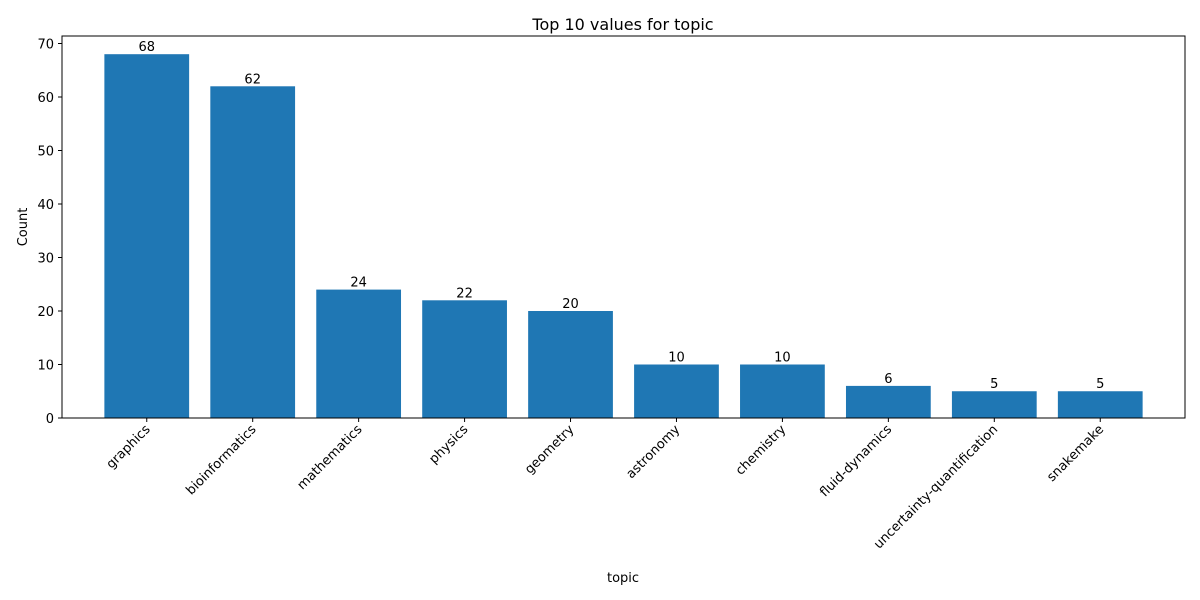 The image size is (1200, 600). I want to click on data-label-chemistry: 10, so click(782, 357).